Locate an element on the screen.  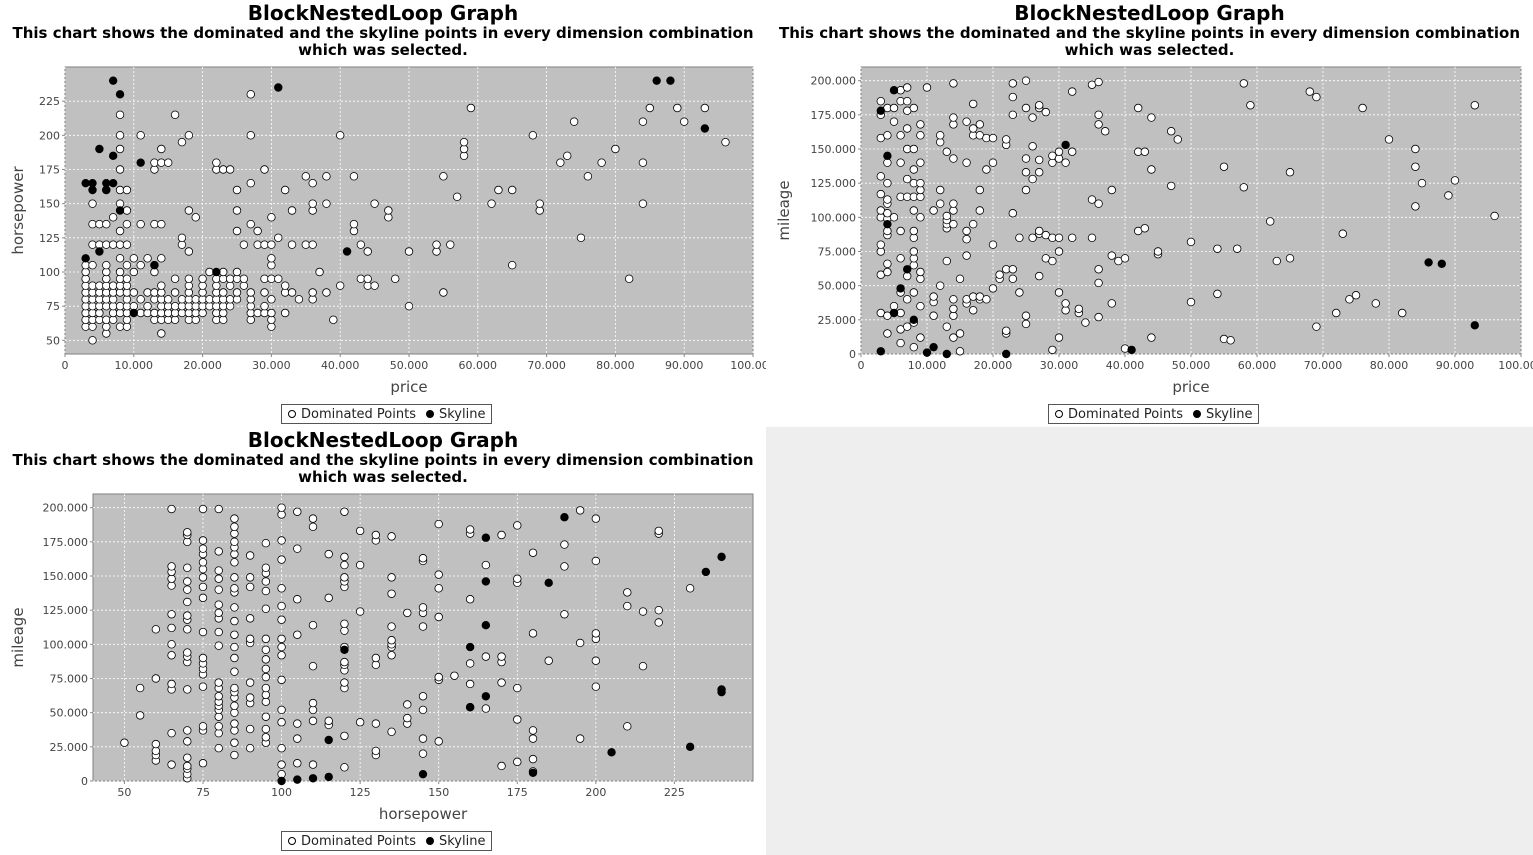
y-tick-label: 25.000 is located at coordinates (69, 747).